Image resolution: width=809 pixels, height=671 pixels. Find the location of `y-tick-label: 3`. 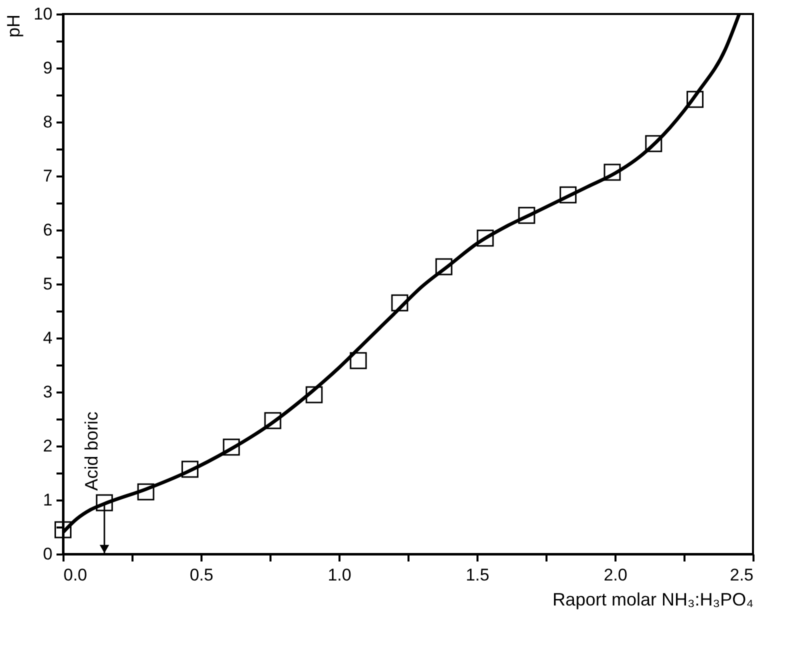

y-tick-label: 3 is located at coordinates (47, 392).